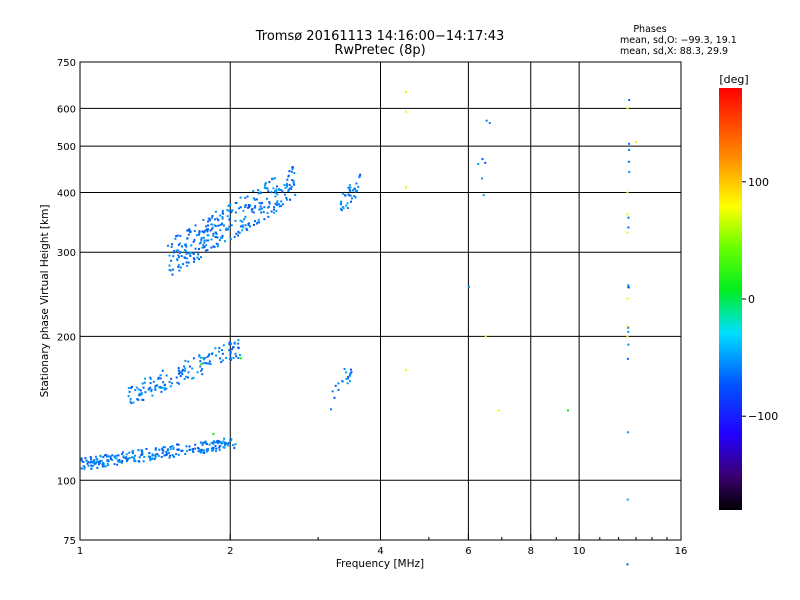  What do you see at coordinates (730, 299) in the screenshot?
I see `colorbar` at bounding box center [730, 299].